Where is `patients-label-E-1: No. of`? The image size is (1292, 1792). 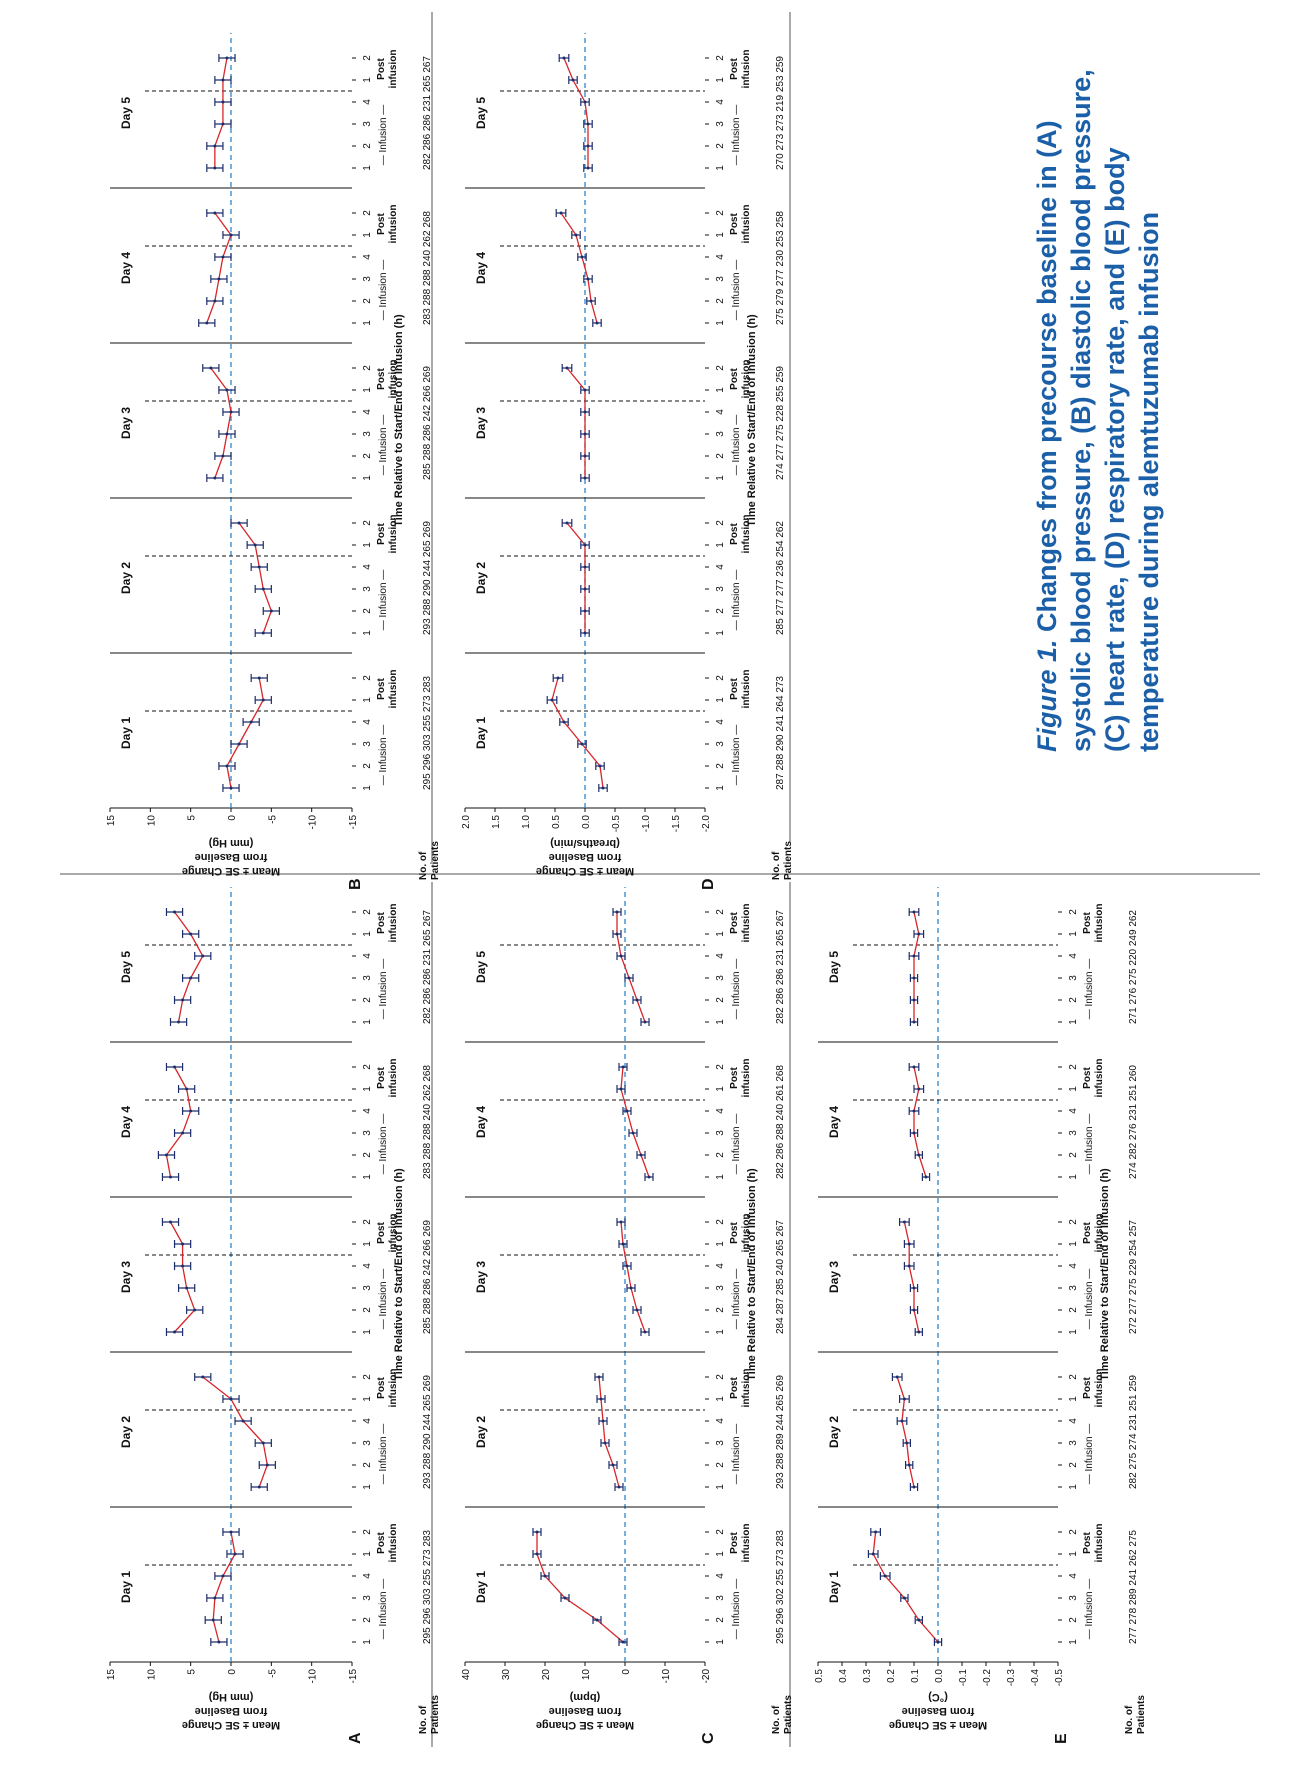 patients-label-E-1: No. of is located at coordinates (1129, 1719).